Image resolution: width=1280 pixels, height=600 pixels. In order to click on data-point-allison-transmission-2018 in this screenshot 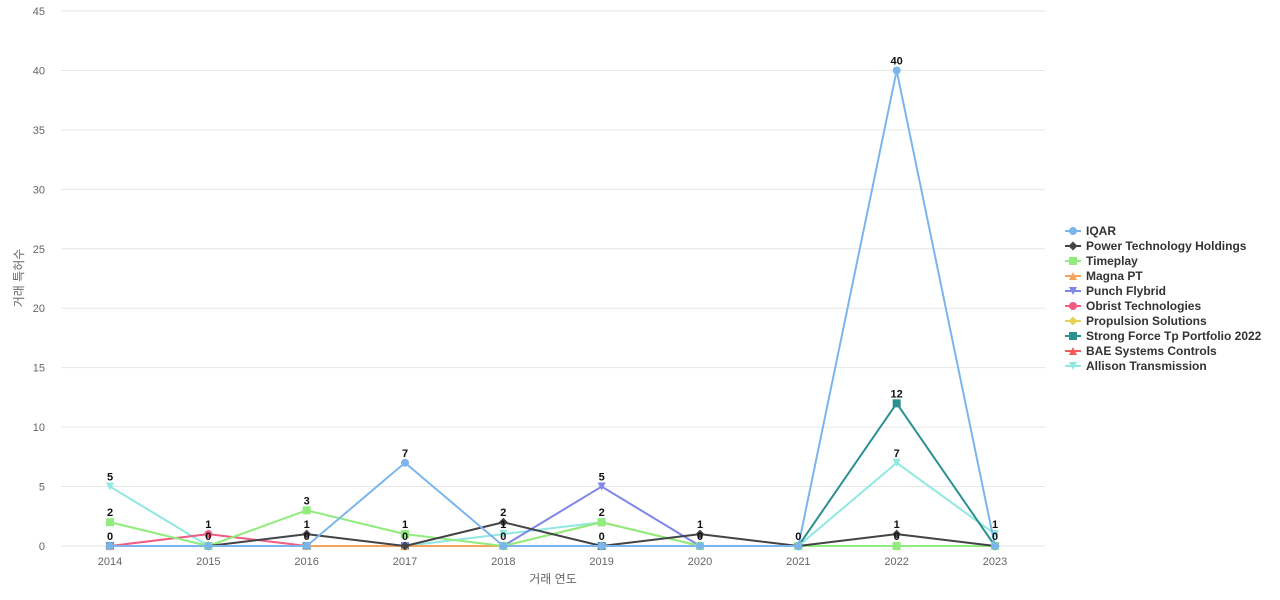, I will do `click(503, 534)`.